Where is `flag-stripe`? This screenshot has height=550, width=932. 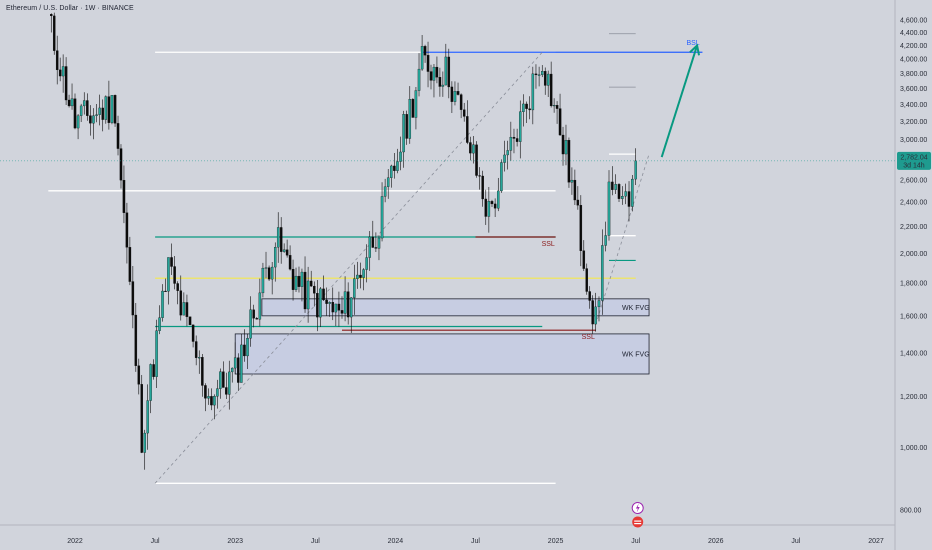
flag-stripe is located at coordinates (638, 524).